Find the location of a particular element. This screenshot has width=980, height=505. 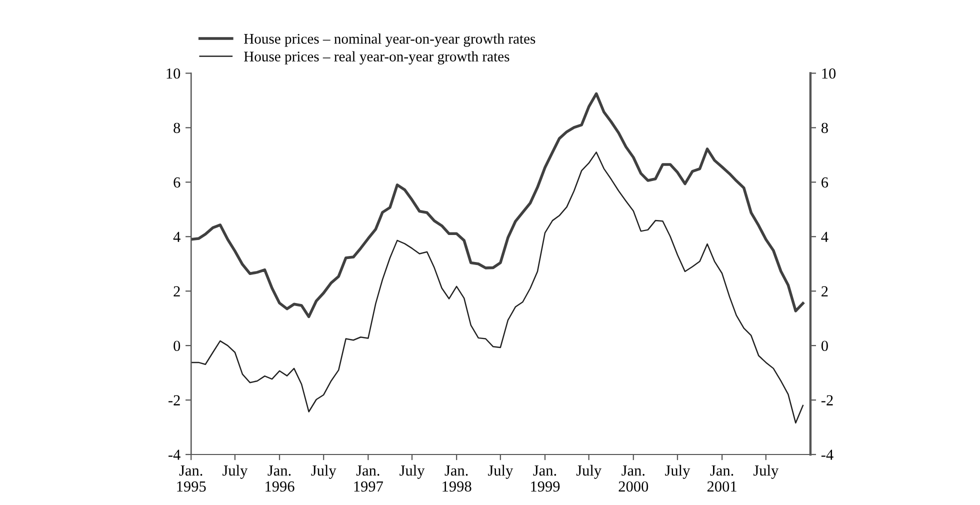

y2-tick-label: 10 is located at coordinates (829, 73).